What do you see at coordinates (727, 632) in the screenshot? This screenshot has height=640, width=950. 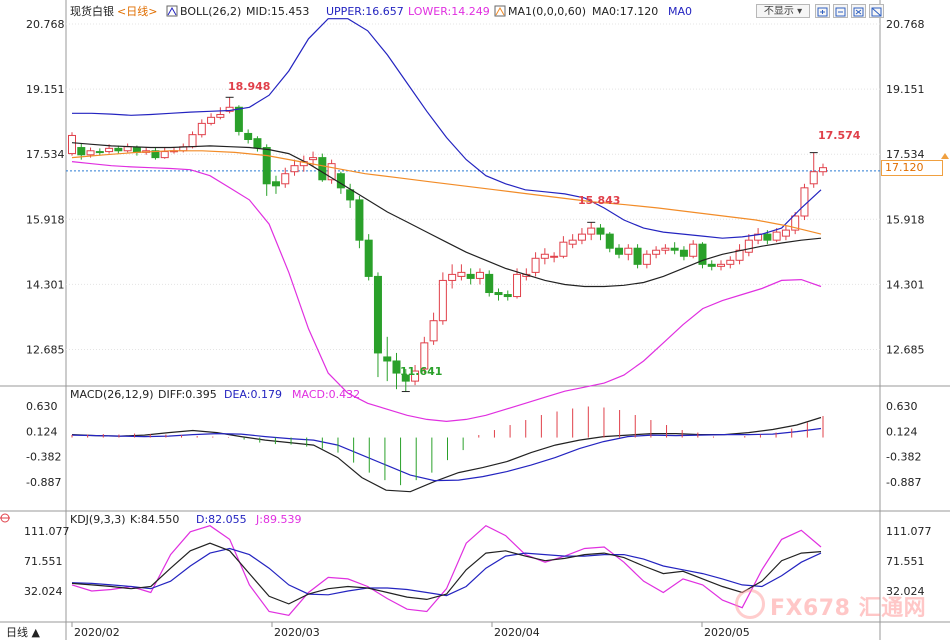 I see `date-axis-label: 2020/05` at bounding box center [727, 632].